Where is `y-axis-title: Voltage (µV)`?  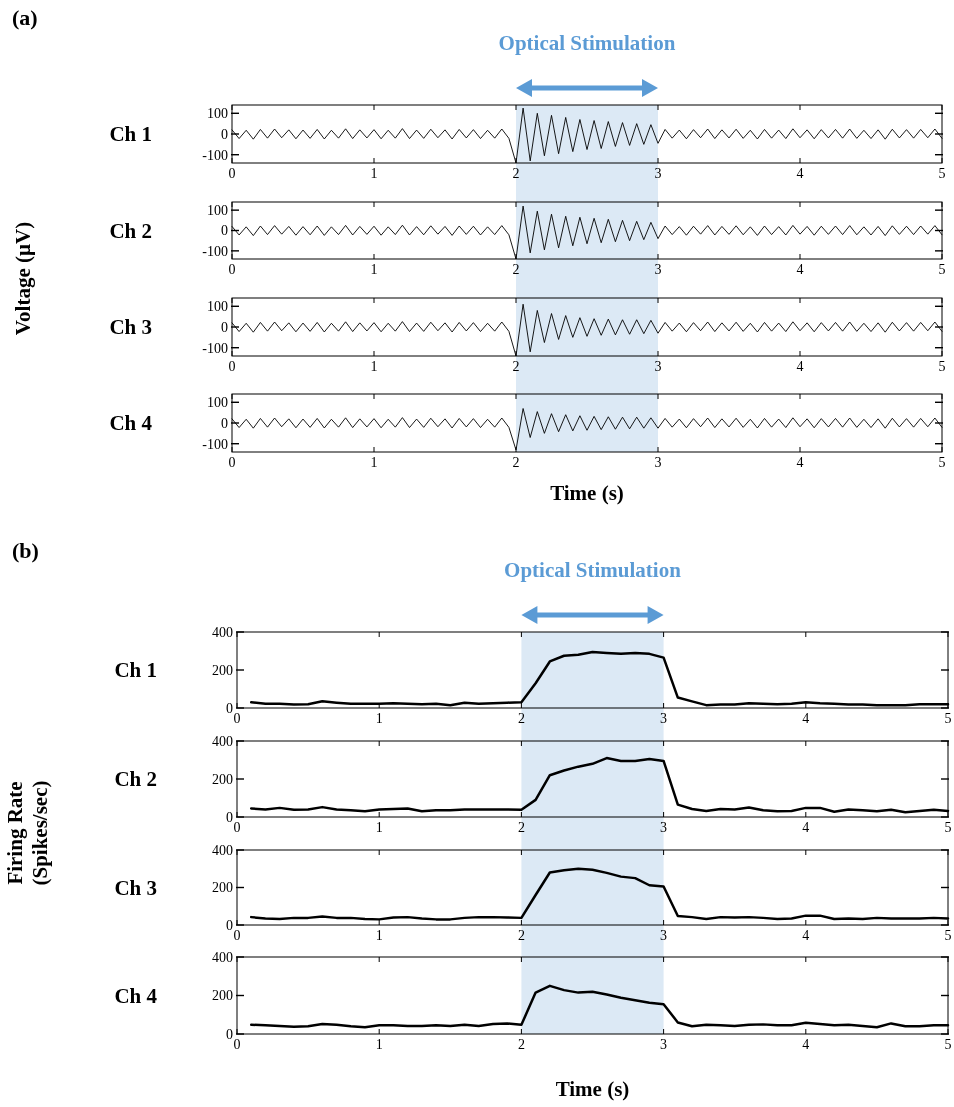 y-axis-title: Voltage (µV) is located at coordinates (23, 278).